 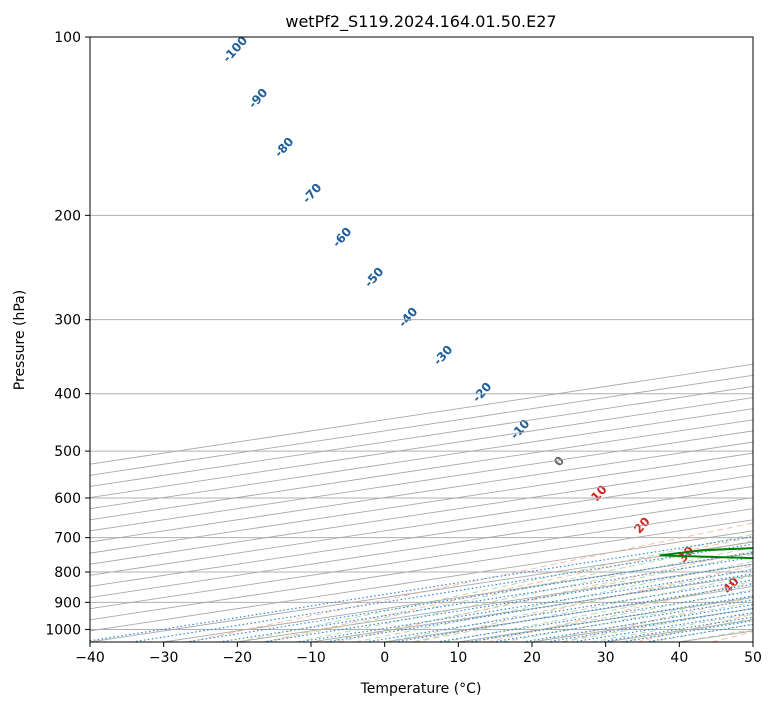 I want to click on y-tick-label: 900, so click(x=67, y=603).